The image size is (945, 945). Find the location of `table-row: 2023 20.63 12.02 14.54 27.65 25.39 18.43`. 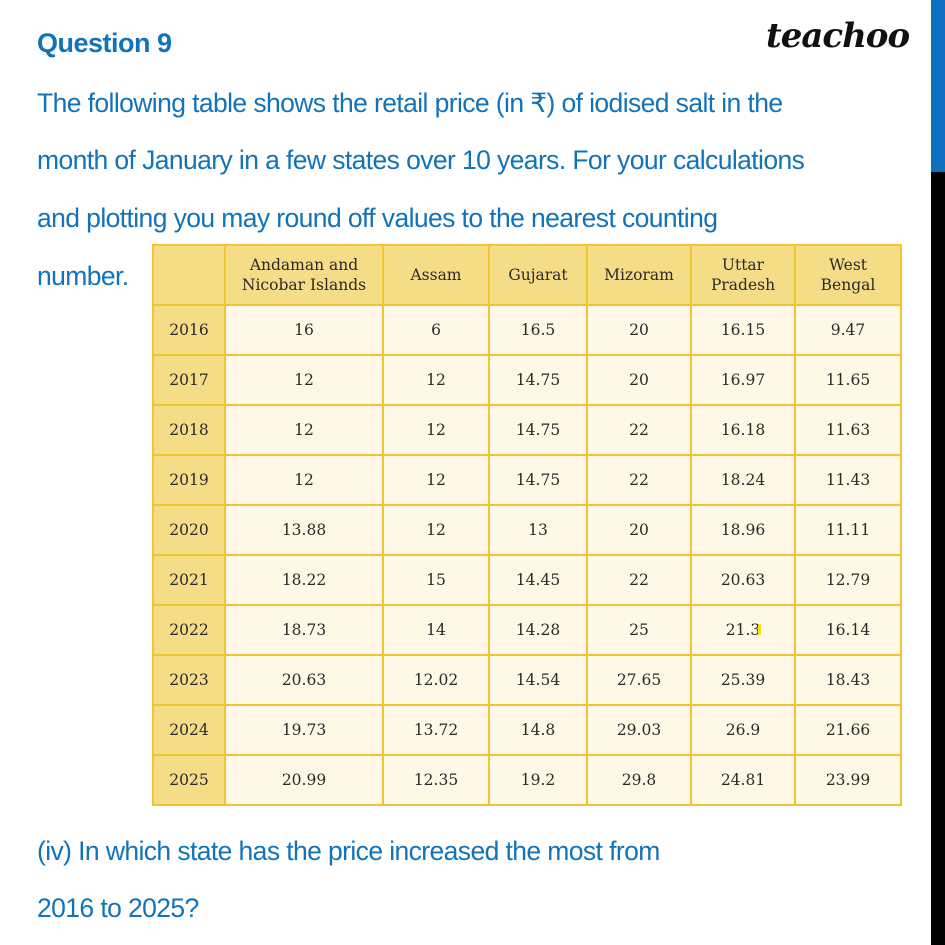

table-row: 2023 20.63 12.02 14.54 27.65 25.39 18.43 is located at coordinates (527, 680).